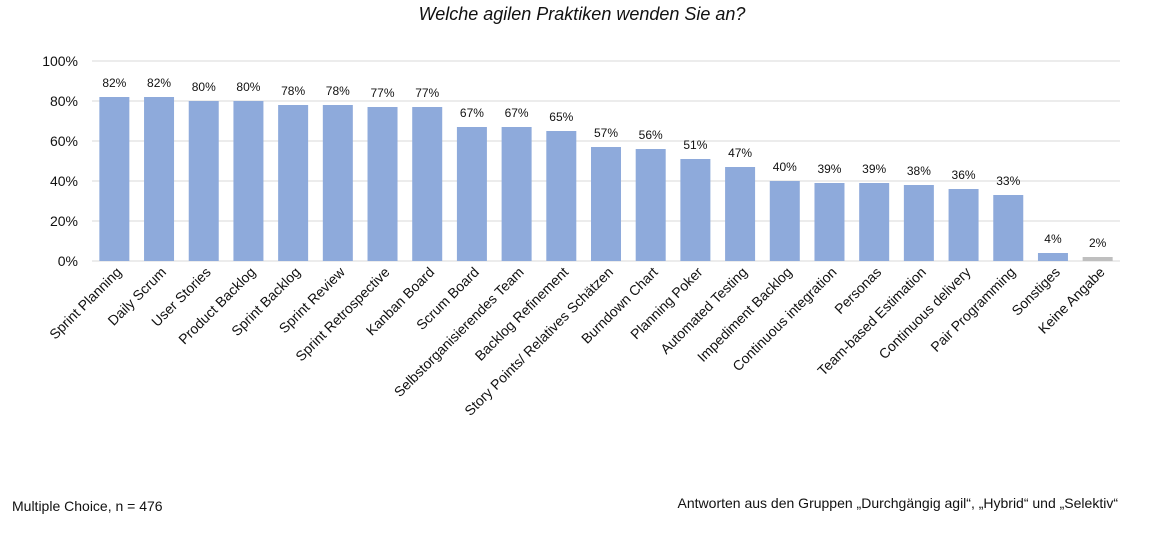  What do you see at coordinates (740, 153) in the screenshot?
I see `data-label: 47%` at bounding box center [740, 153].